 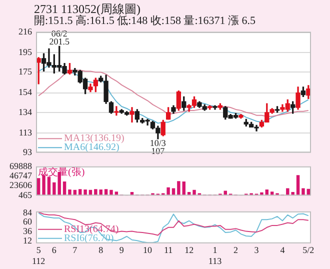 I want to click on x-tick-label: 11, so click(x=168, y=250).